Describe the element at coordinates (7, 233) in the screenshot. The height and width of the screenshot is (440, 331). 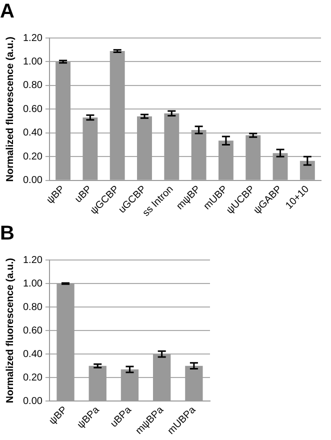
I see `chart-title: B` at that location.